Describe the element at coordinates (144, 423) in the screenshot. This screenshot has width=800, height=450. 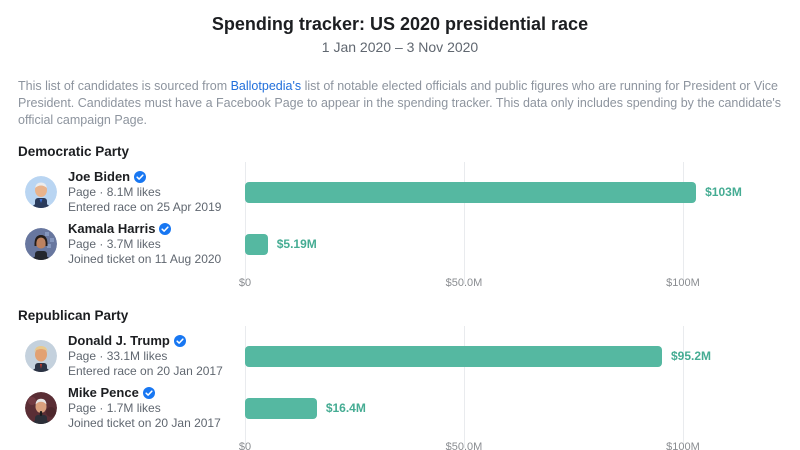
I see `race-info: Joined ticket on 20 Jan 2017` at that location.